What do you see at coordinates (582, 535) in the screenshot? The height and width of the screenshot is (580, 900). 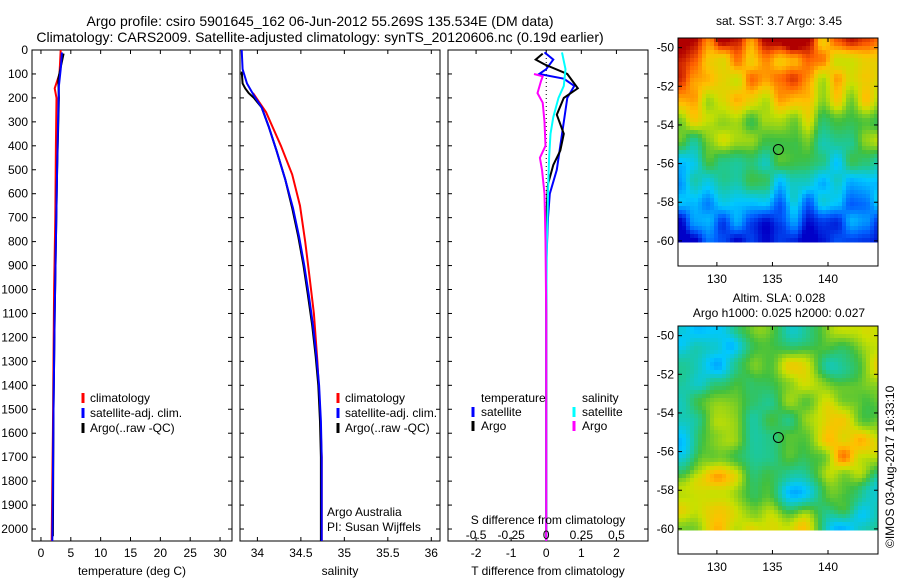 I see `diff-s-tick-label: 0.25` at bounding box center [582, 535].